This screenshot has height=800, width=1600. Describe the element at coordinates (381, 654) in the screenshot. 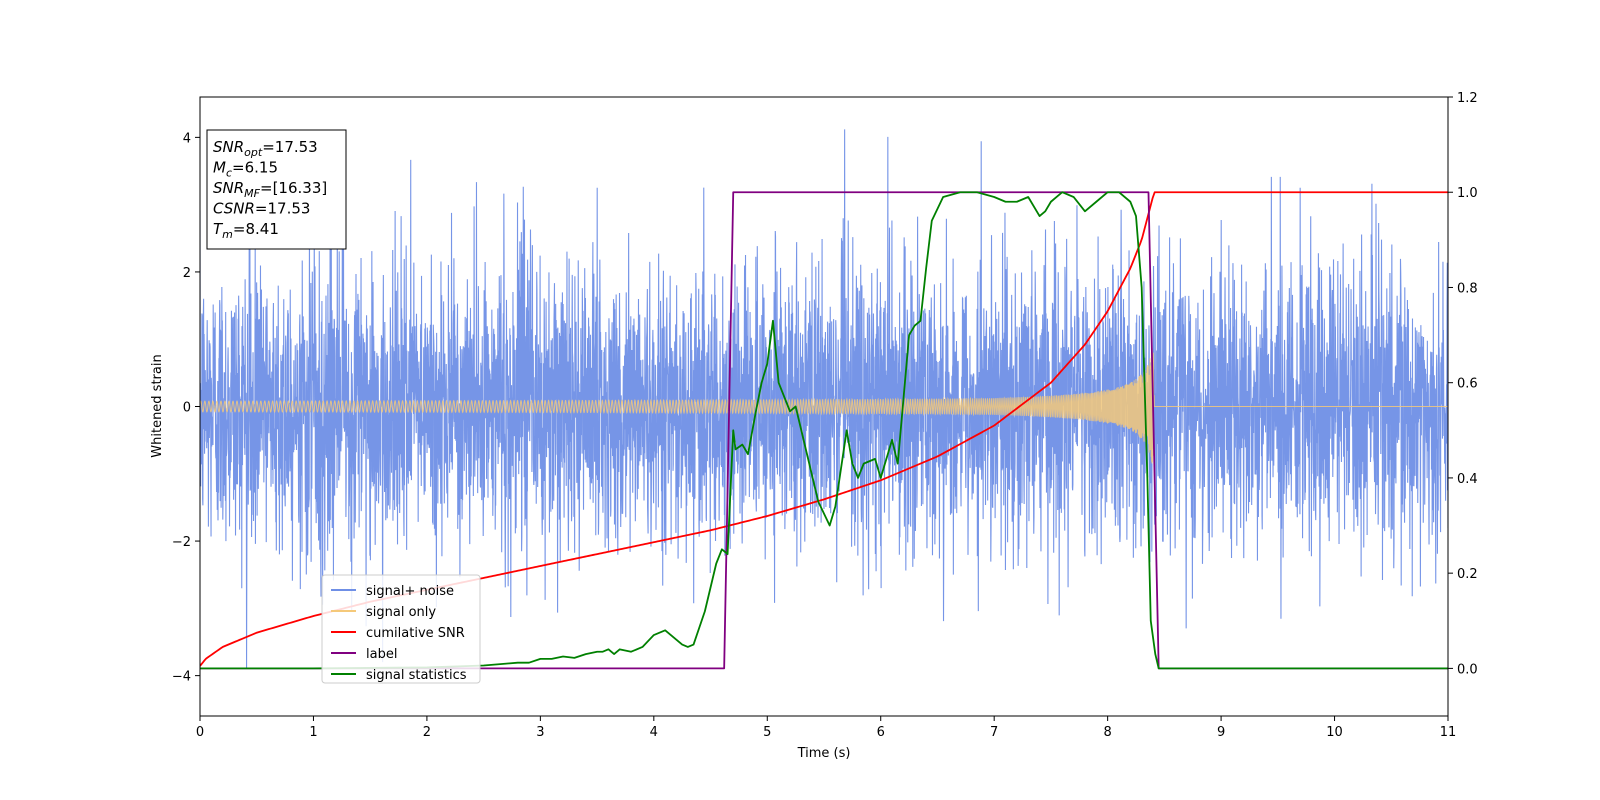

I see `legend-label: label` at that location.